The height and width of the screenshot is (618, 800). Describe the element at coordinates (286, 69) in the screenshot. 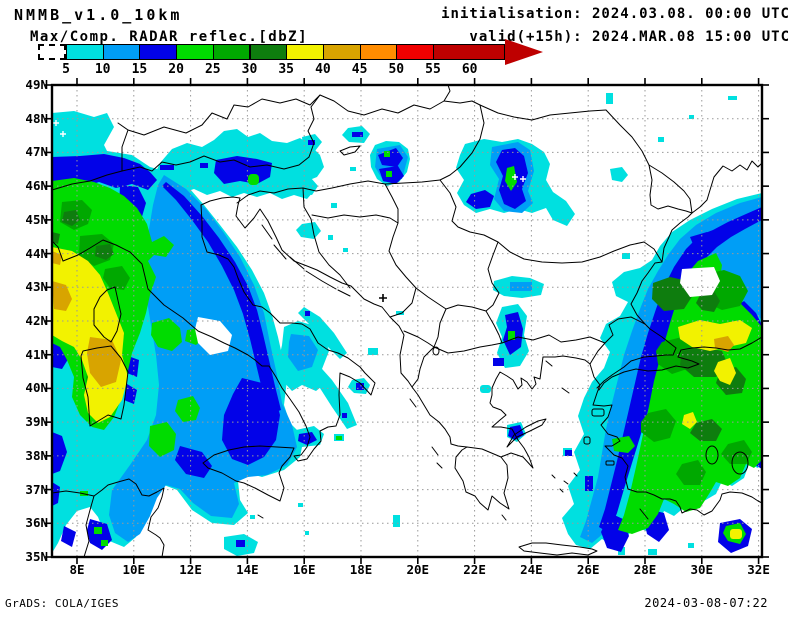

I see `colorbar-value-label: 35` at that location.